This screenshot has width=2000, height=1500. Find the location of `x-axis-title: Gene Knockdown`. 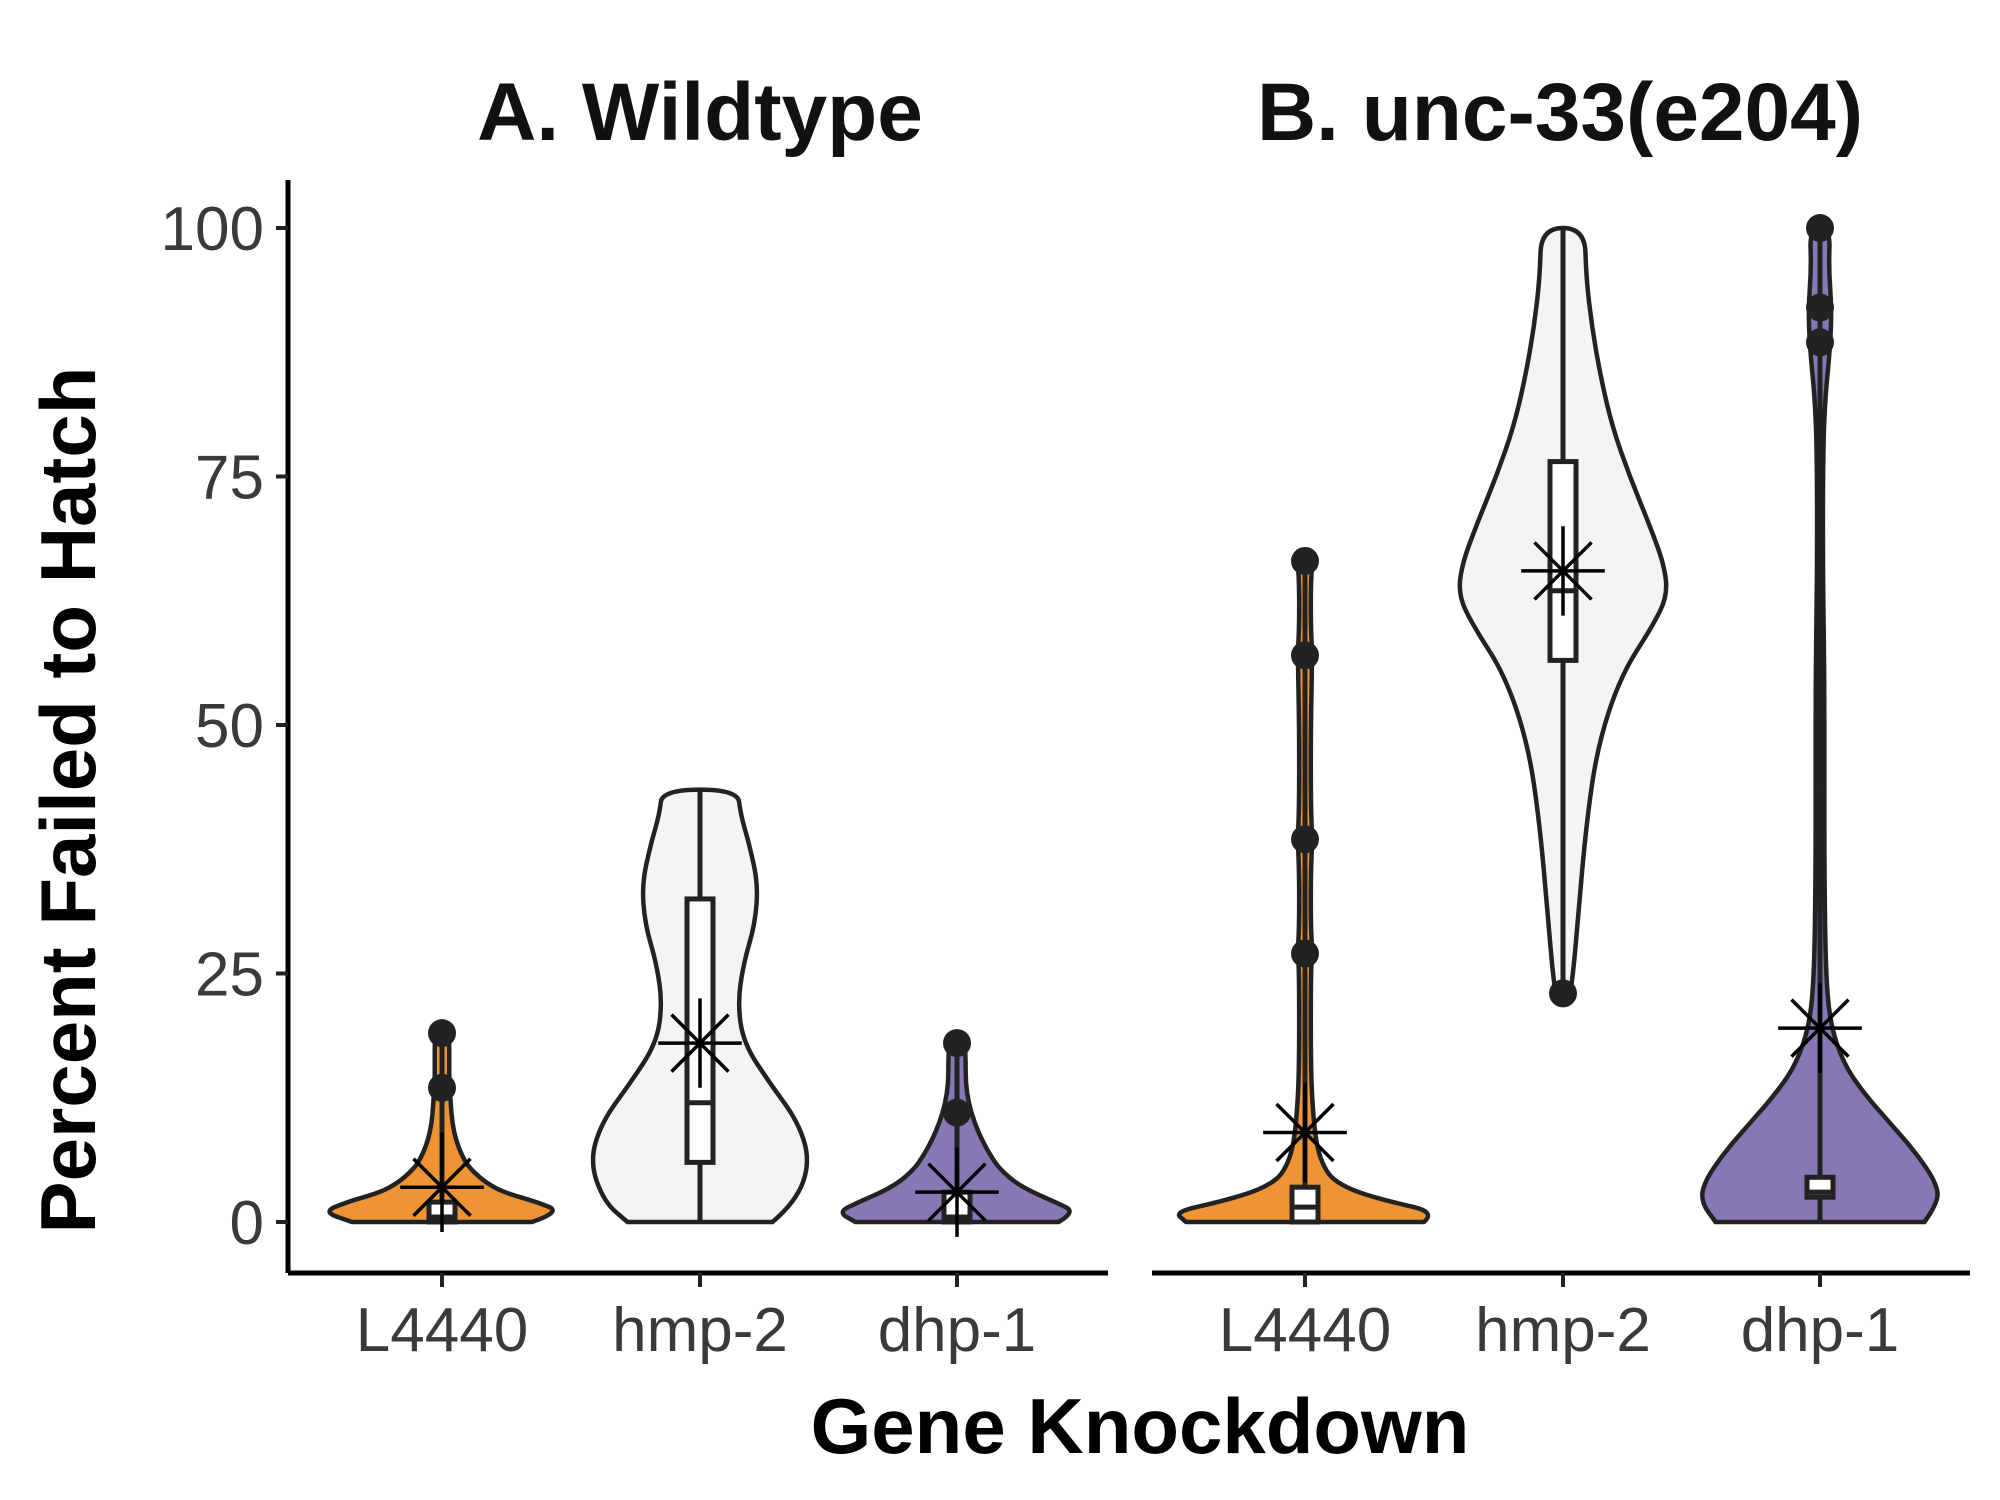

x-axis-title: Gene Knockdown is located at coordinates (1140, 1426).